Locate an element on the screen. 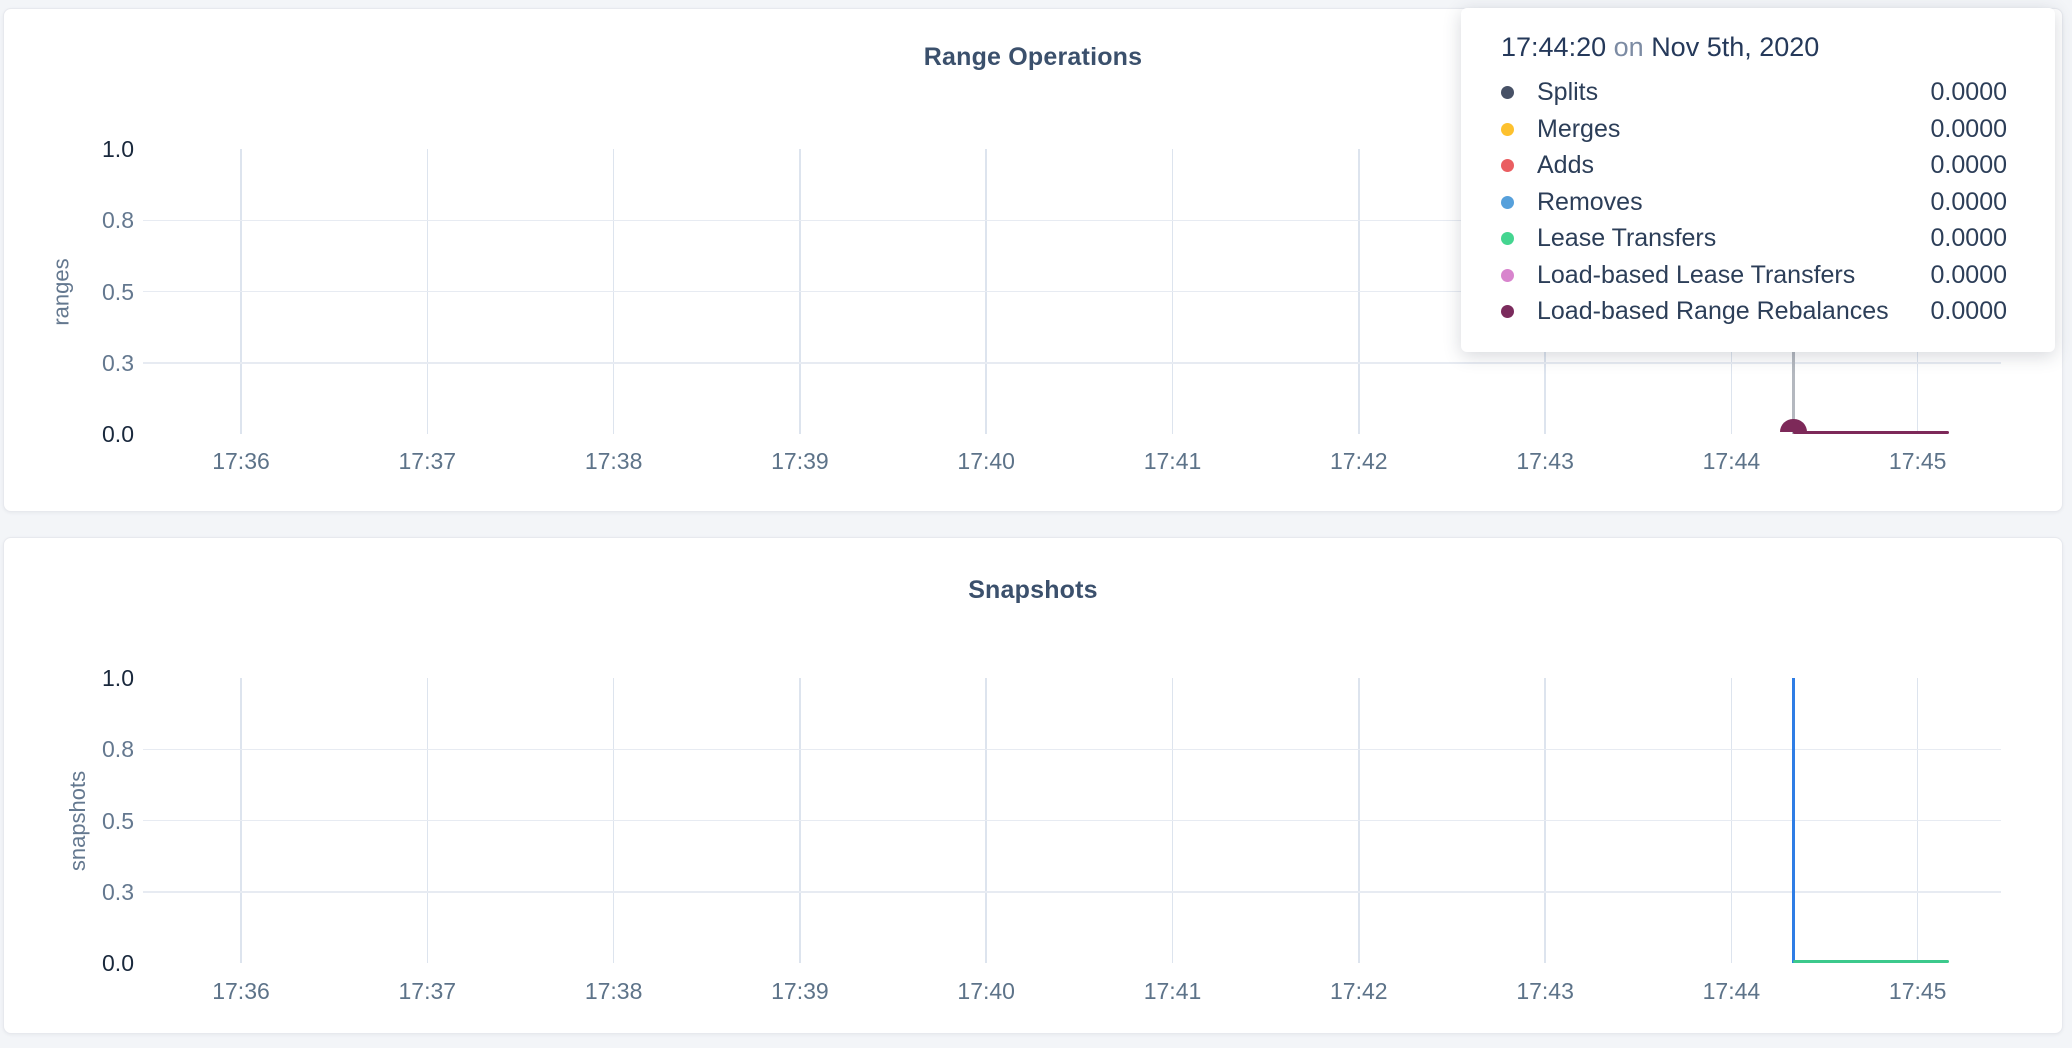 This screenshot has width=2072, height=1048. tooltip-timestamp: 17:44:20 on Nov 5th, 2020 is located at coordinates (1660, 47).